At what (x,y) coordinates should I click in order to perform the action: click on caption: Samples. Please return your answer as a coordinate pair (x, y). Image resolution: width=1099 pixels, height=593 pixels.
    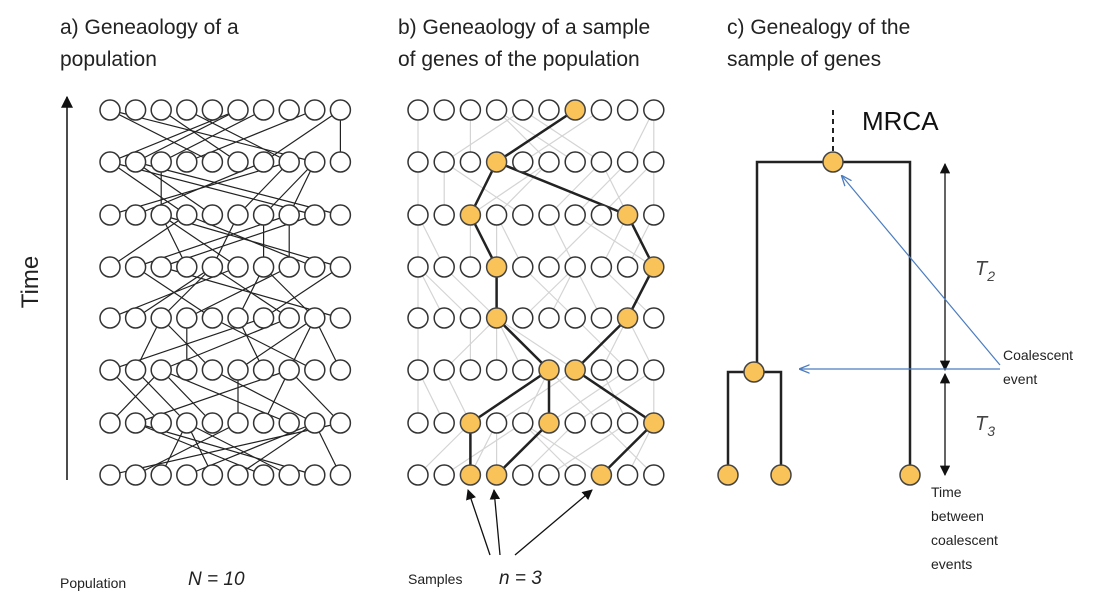
    Looking at the image, I should click on (435, 579).